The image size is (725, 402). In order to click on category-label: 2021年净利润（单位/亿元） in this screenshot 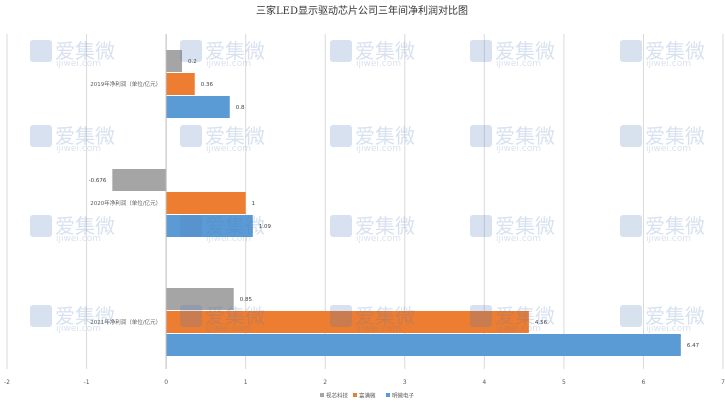, I will do `click(125, 322)`.